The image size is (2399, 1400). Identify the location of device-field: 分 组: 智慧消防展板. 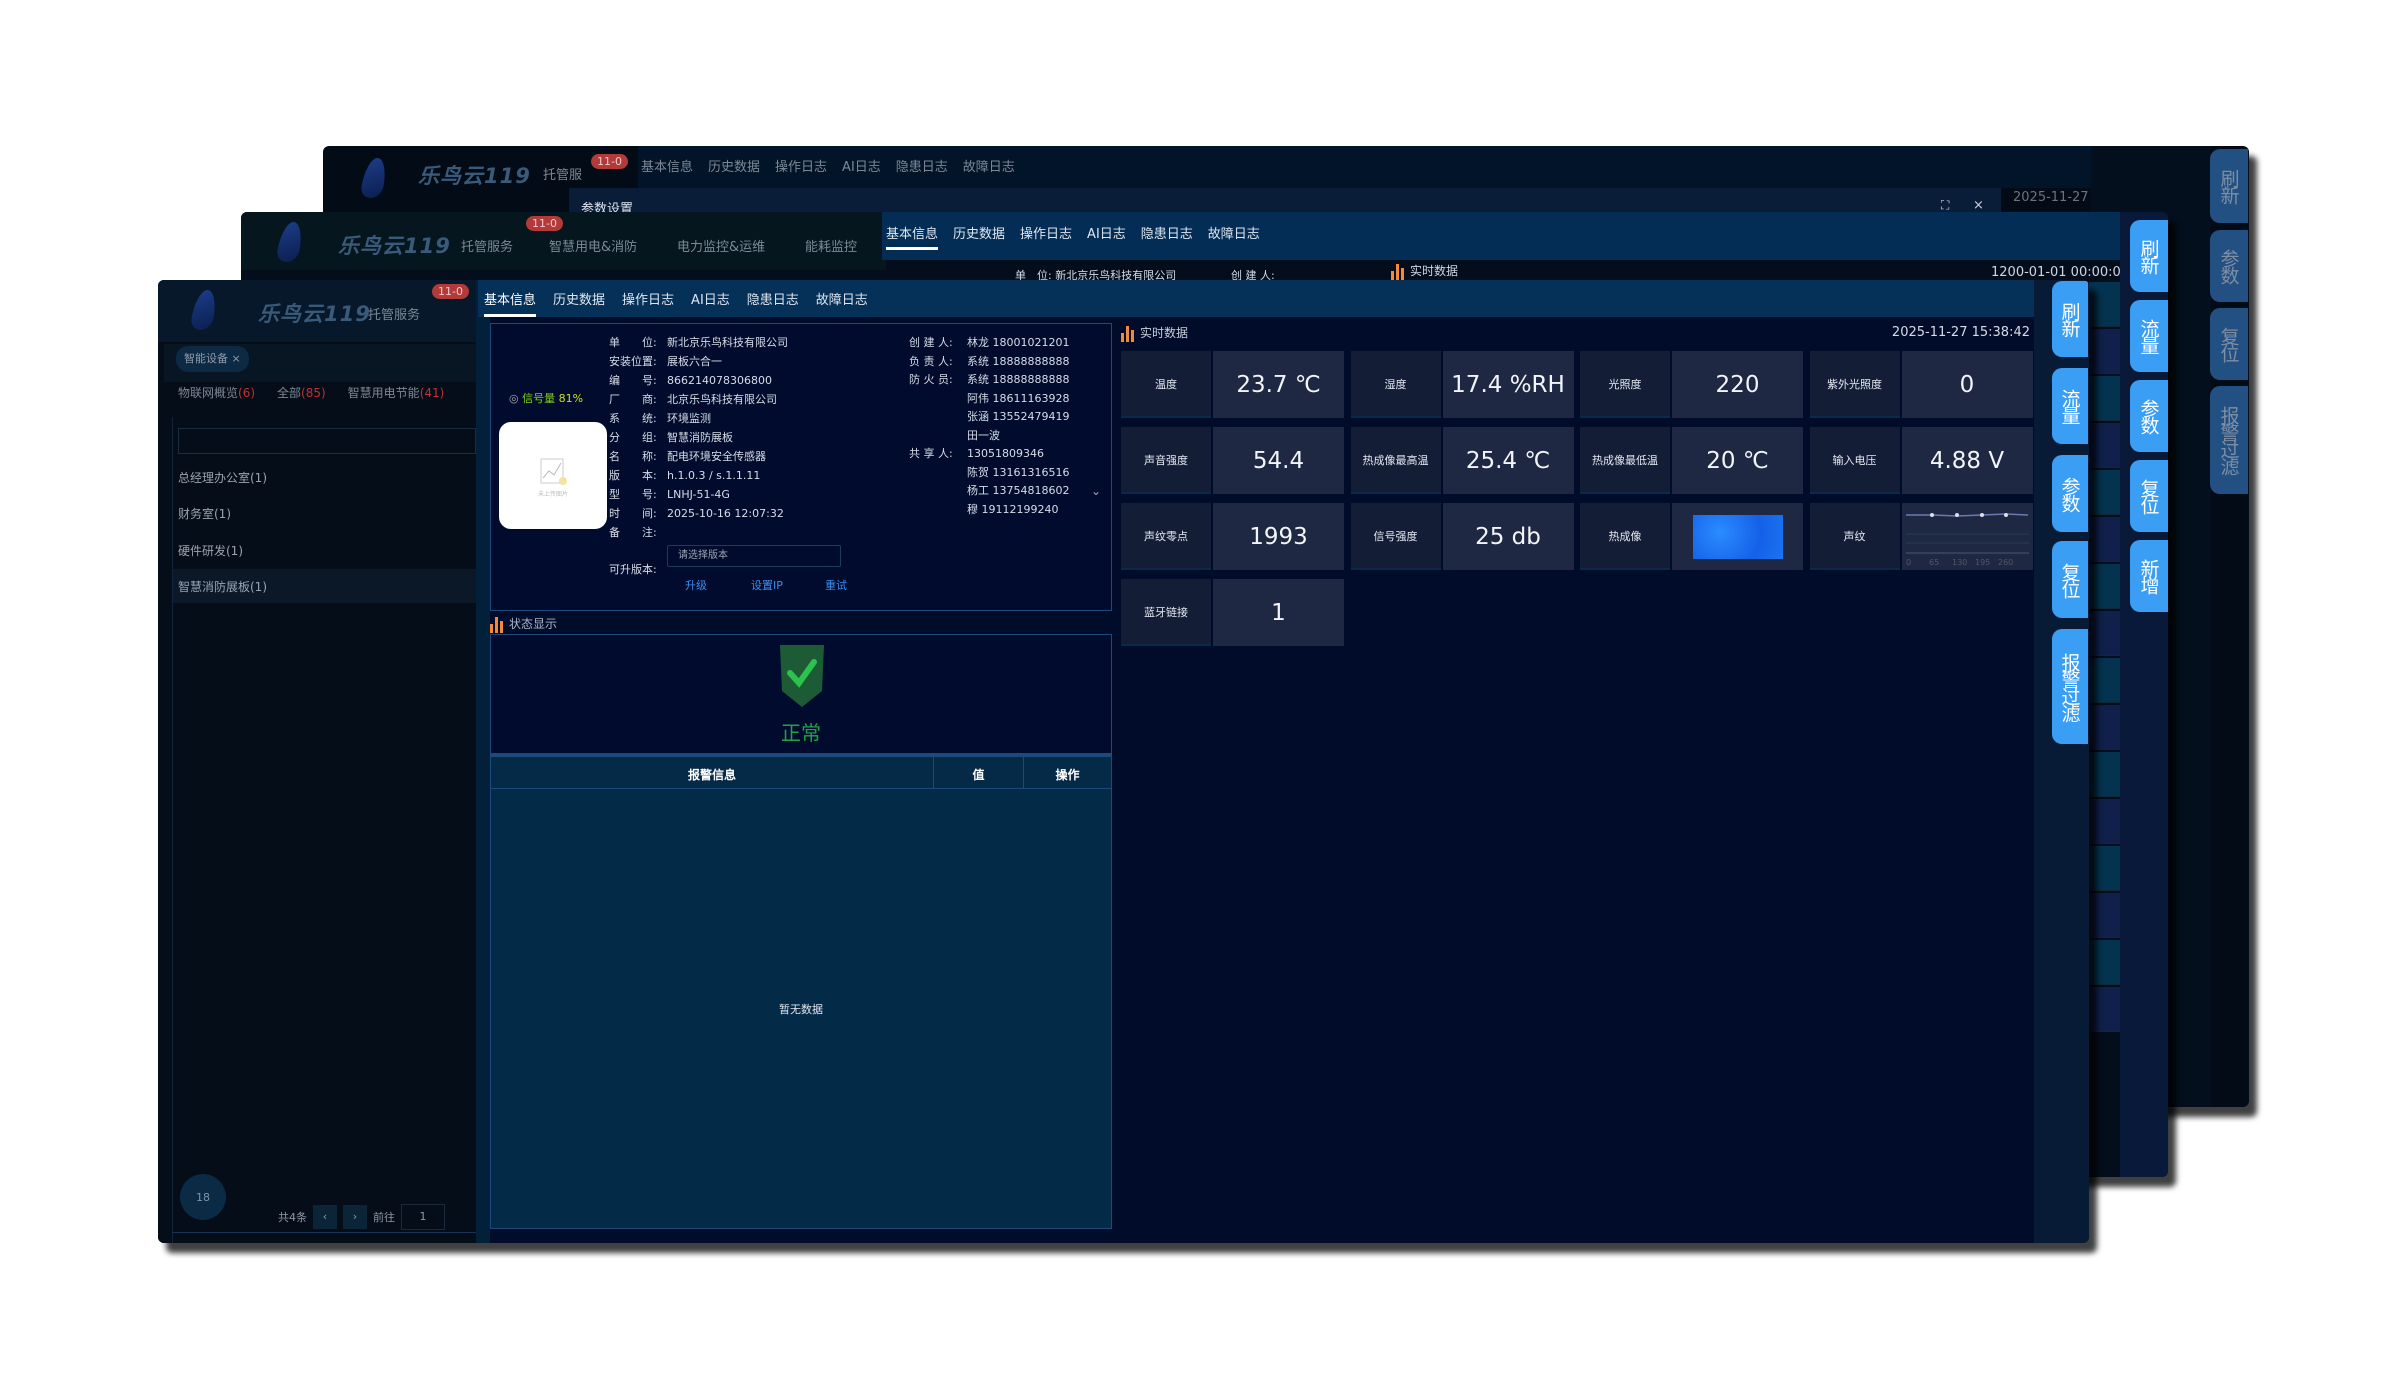
(671, 437).